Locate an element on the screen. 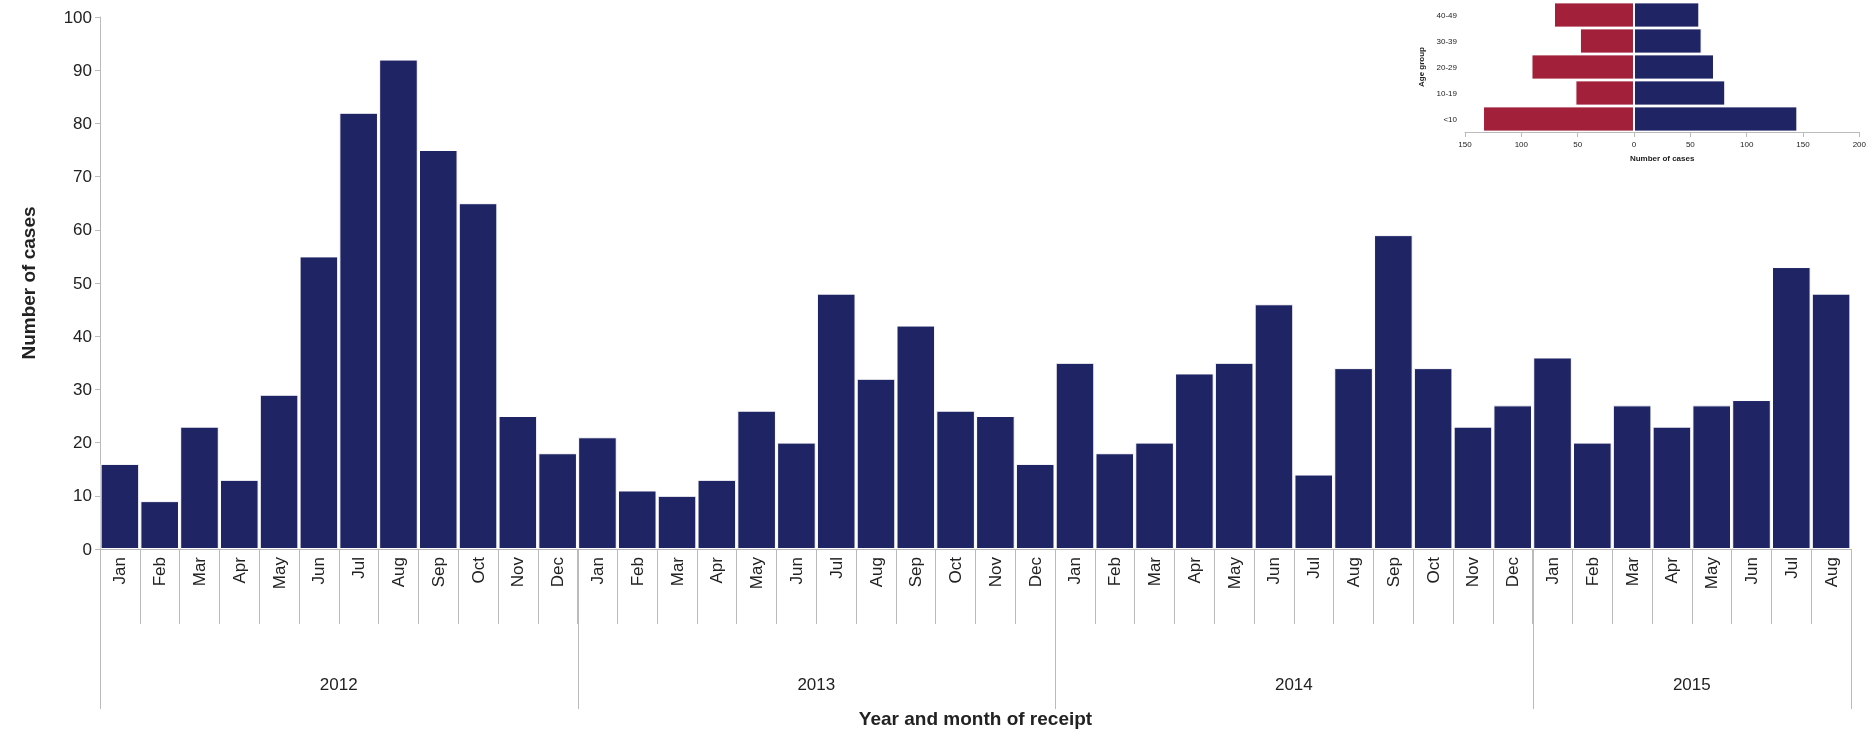 The width and height of the screenshot is (1869, 733). y-tick-label: 20 is located at coordinates (82, 443).